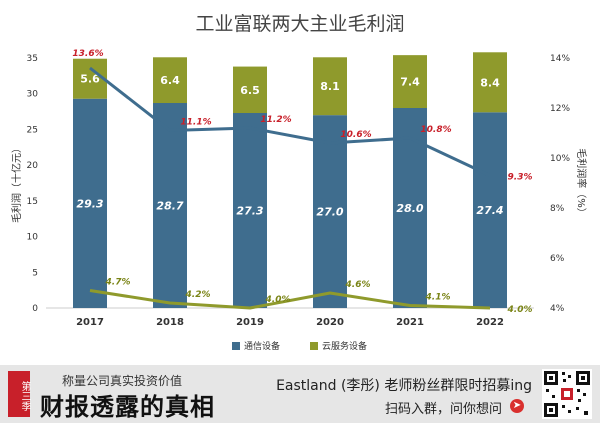  I want to click on qr-code-icon, so click(567, 394).